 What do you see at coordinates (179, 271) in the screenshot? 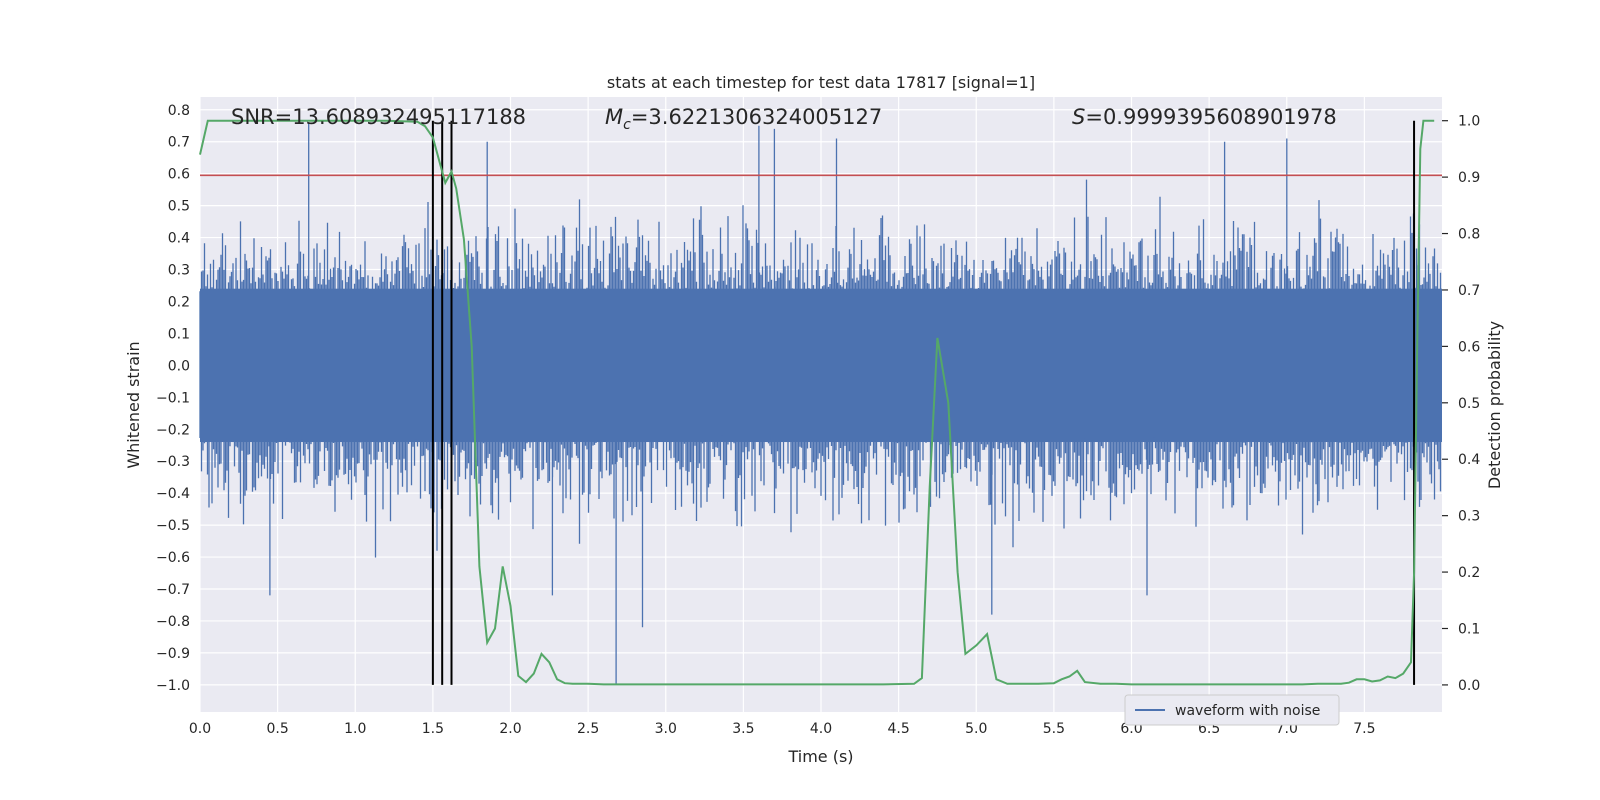
I see `y-left-tick-label: 0.3` at bounding box center [179, 271].